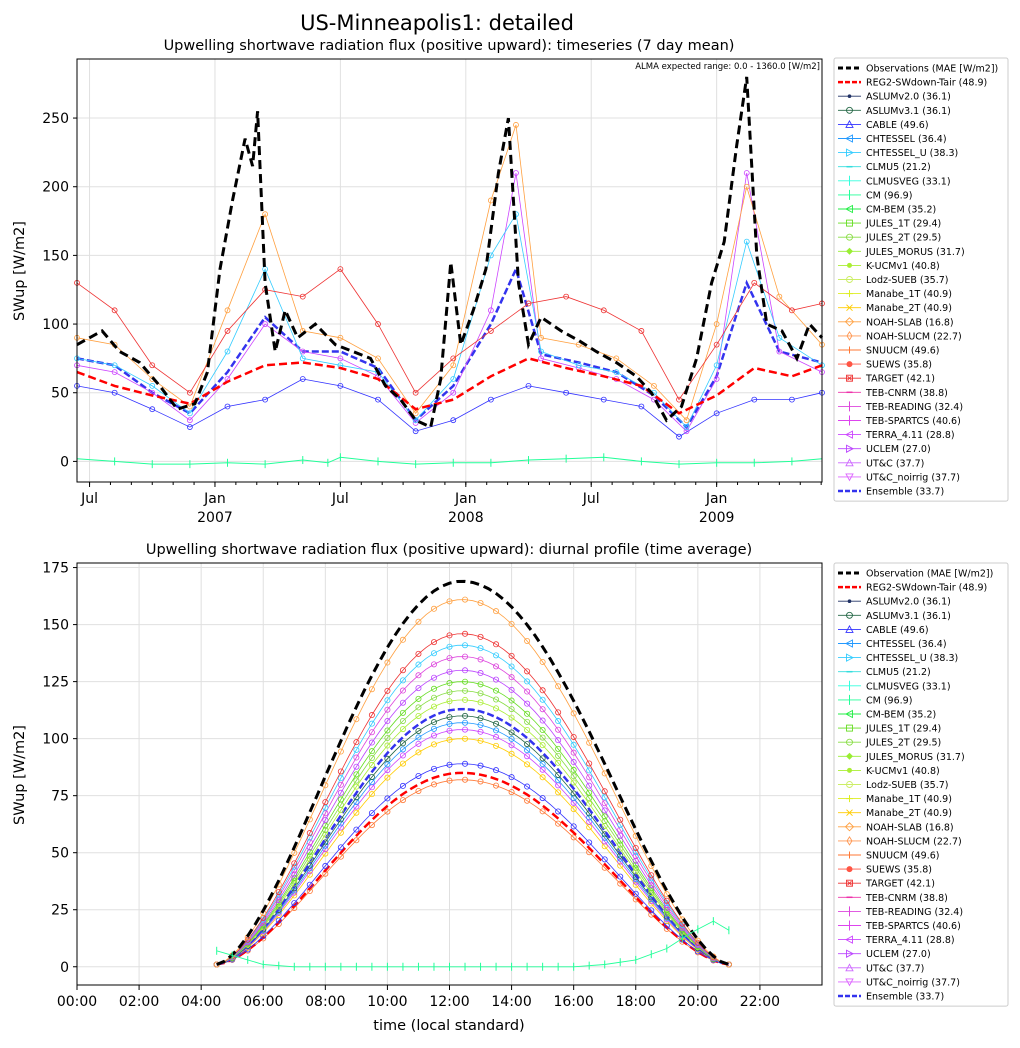 This screenshot has height=1048, width=1020. What do you see at coordinates (897, 125) in the screenshot?
I see `legend-label: CABLE (49.6)` at bounding box center [897, 125].